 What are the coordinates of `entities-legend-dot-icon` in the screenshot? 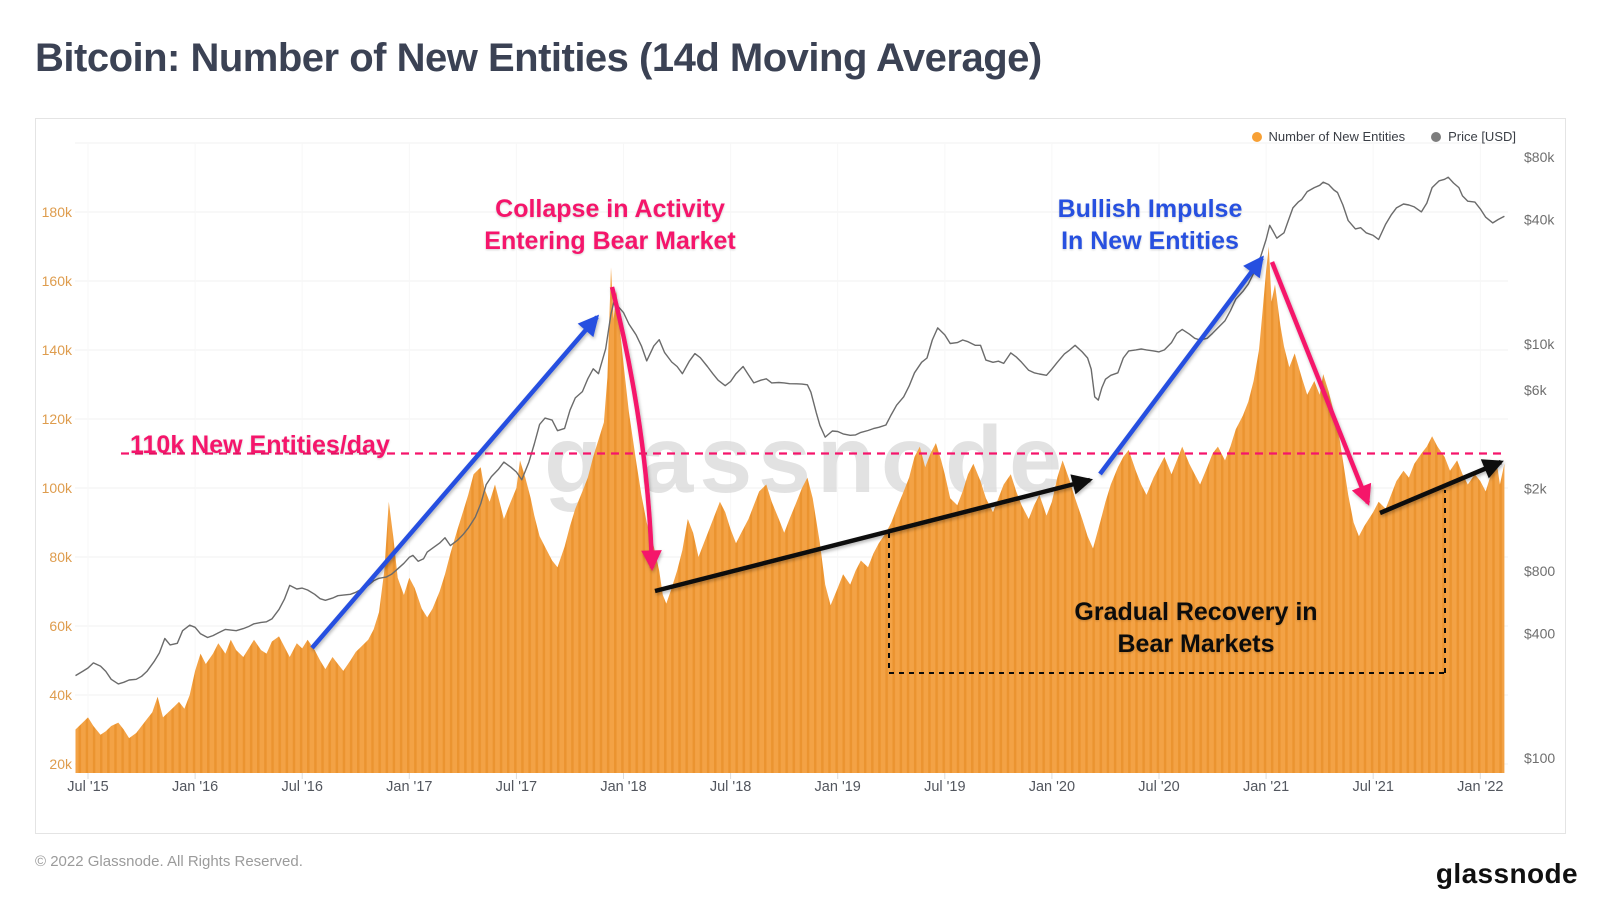 It's located at (1256, 136).